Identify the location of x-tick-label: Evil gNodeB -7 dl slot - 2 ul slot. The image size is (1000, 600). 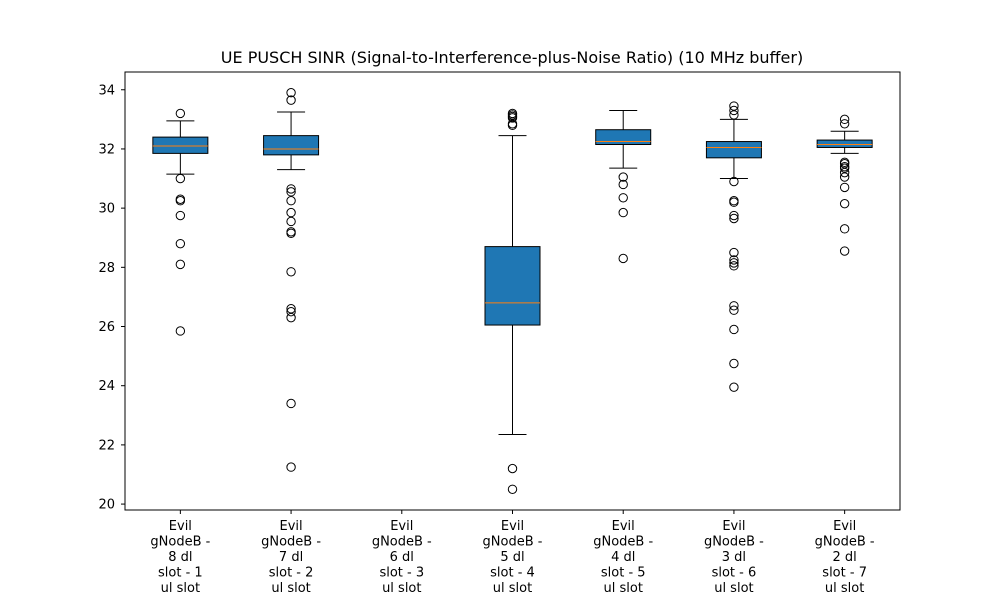
(291, 557).